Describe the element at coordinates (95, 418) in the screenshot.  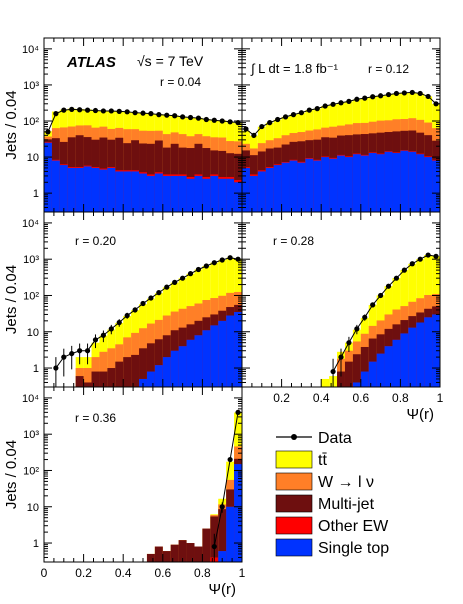
I see `panel-annotation: r = 0.36` at that location.